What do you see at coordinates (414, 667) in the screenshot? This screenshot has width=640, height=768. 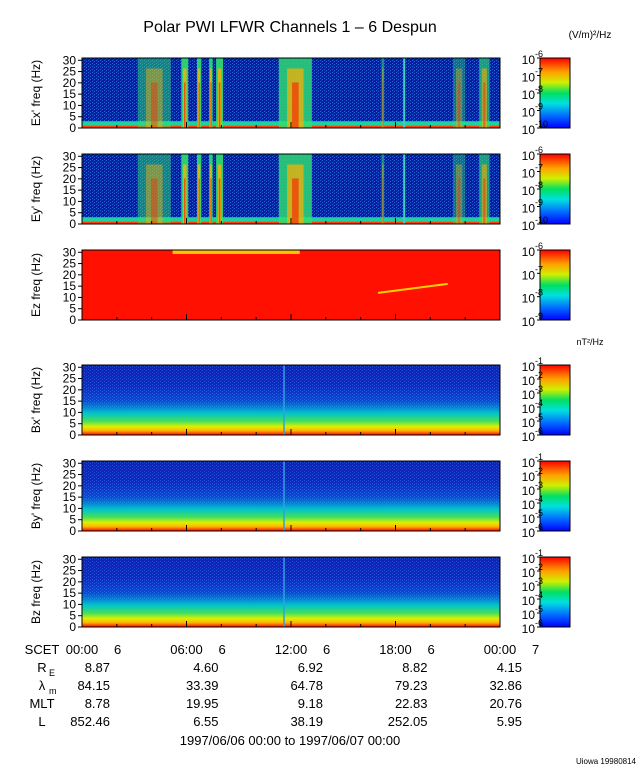 I see `ephemeris-value: 8.82` at bounding box center [414, 667].